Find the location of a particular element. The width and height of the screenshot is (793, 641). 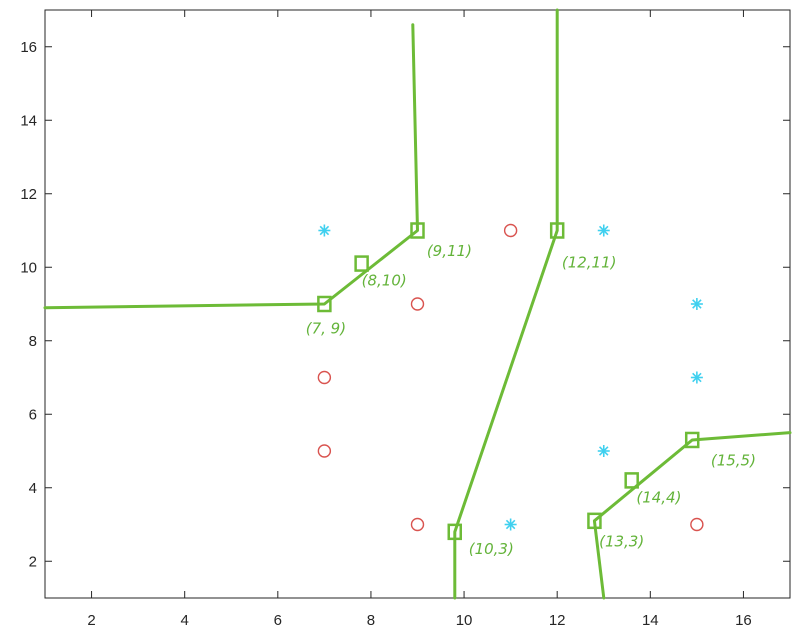

vertex-annotation: (13,3) is located at coordinates (621, 542).